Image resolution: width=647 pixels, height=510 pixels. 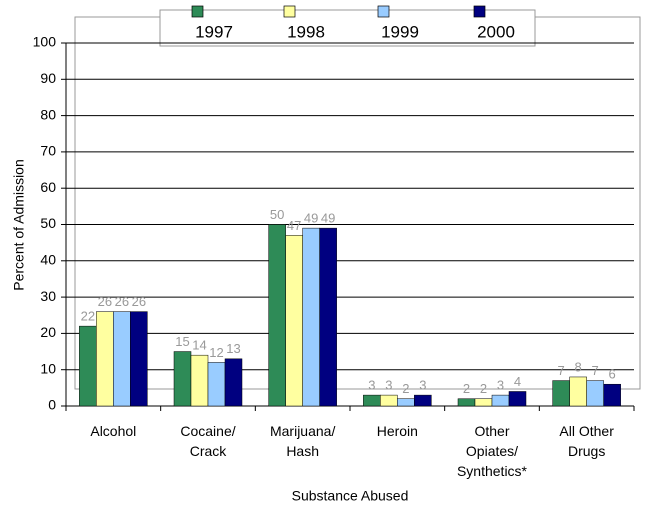 I want to click on value-label: 47, so click(x=294, y=225).